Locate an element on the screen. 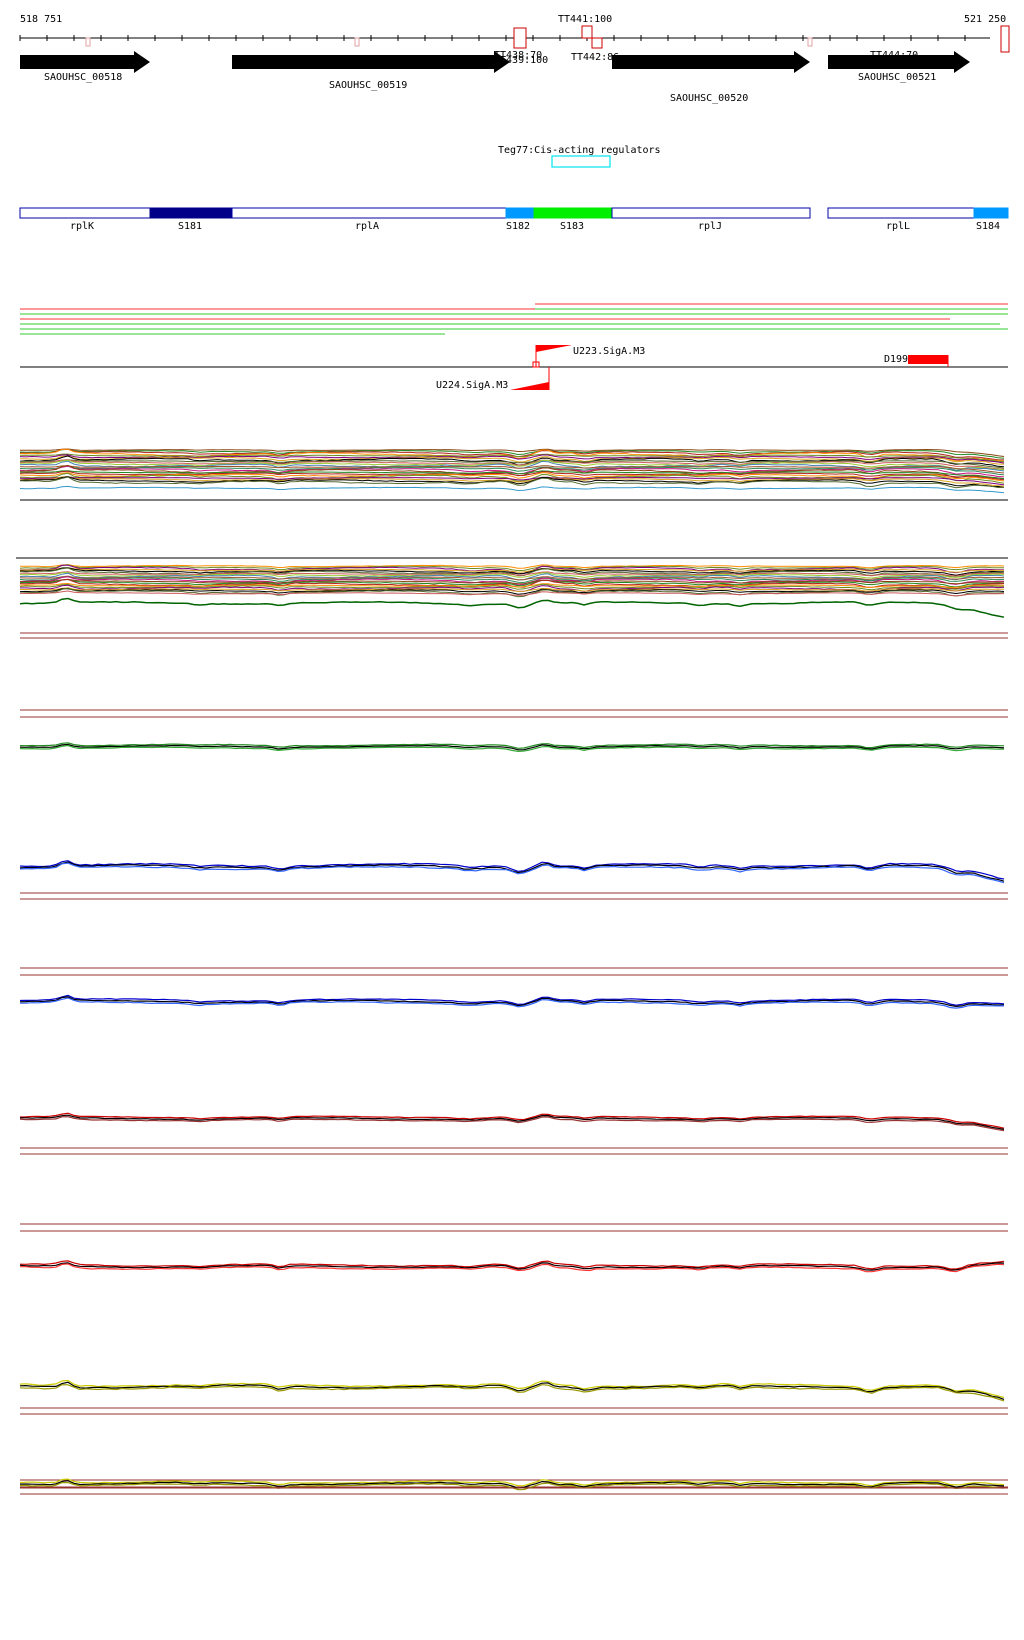 The image size is (1024, 1640). gene-label: SAOUHSC_00521 is located at coordinates (897, 77).